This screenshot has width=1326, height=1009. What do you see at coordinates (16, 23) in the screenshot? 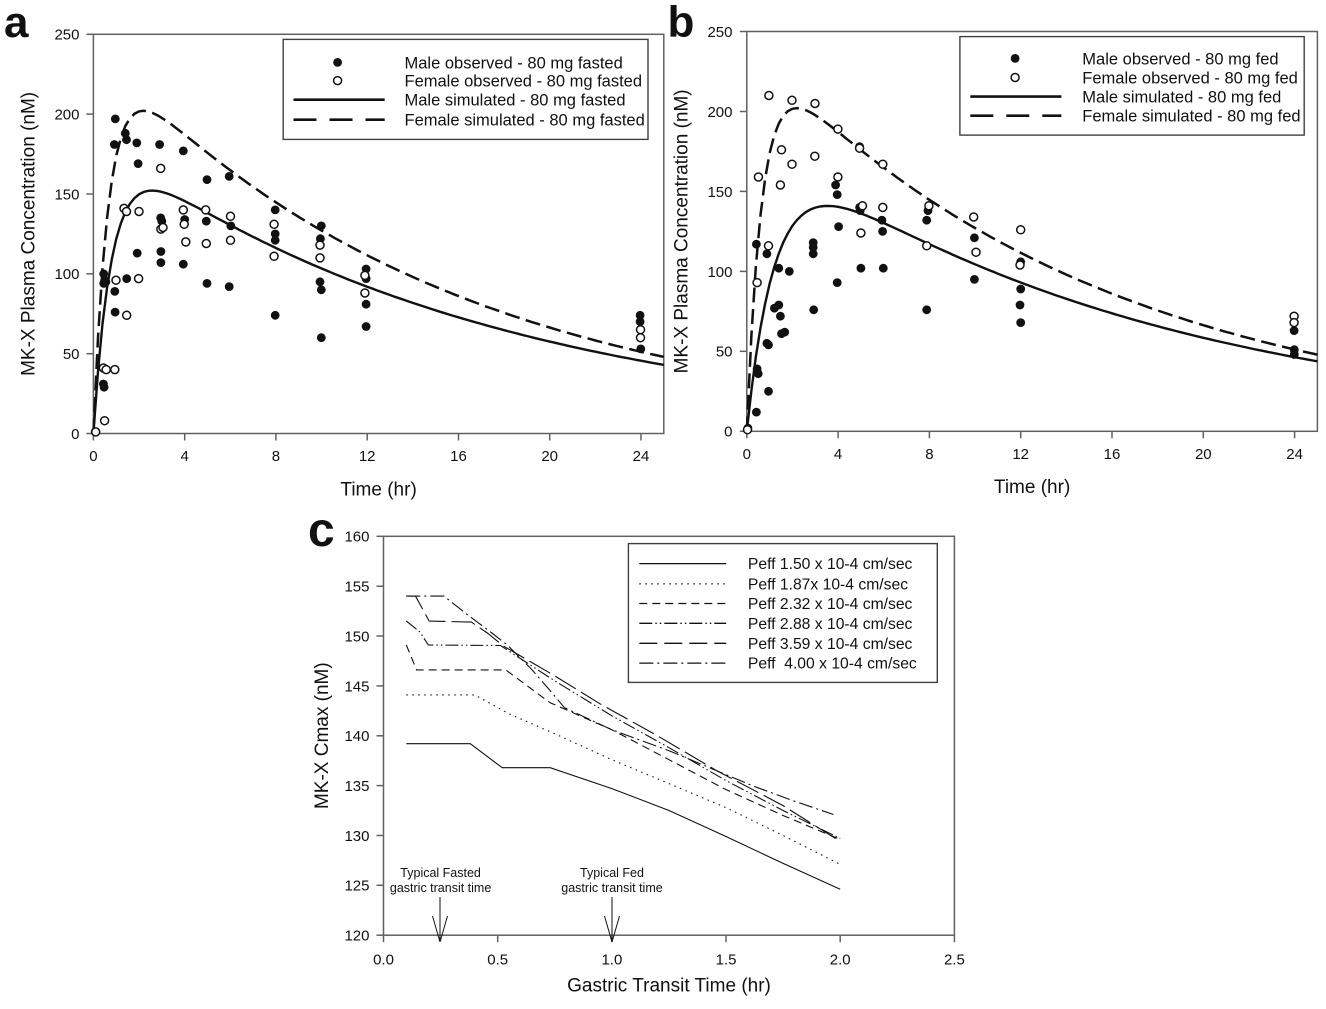
I see `svg-text: a` at bounding box center [16, 23].